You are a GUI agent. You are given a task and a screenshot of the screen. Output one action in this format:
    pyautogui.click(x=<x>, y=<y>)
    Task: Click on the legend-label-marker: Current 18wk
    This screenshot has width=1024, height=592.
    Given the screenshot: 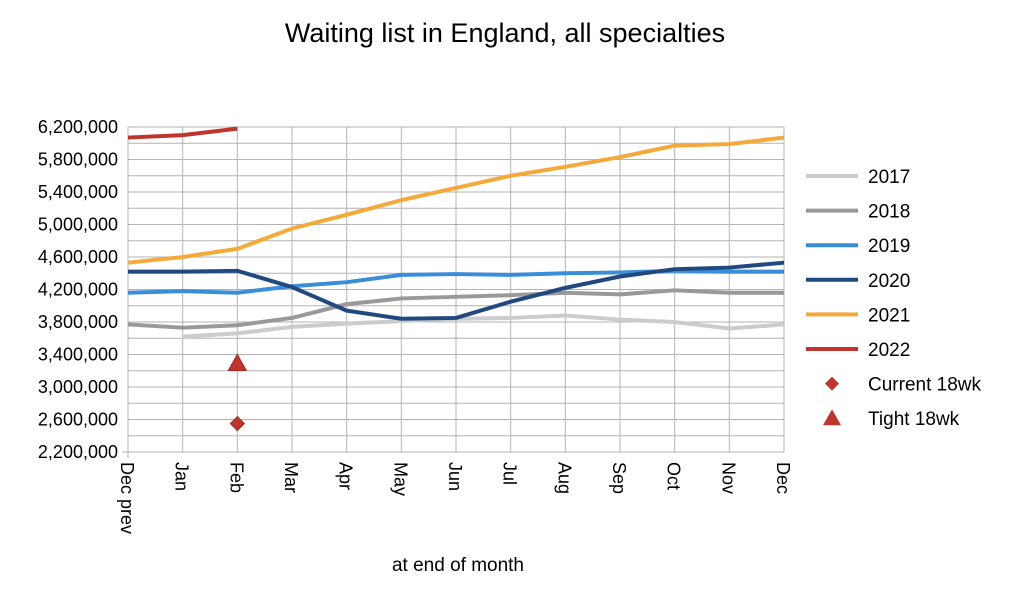 What is the action you would take?
    pyautogui.click(x=924, y=385)
    